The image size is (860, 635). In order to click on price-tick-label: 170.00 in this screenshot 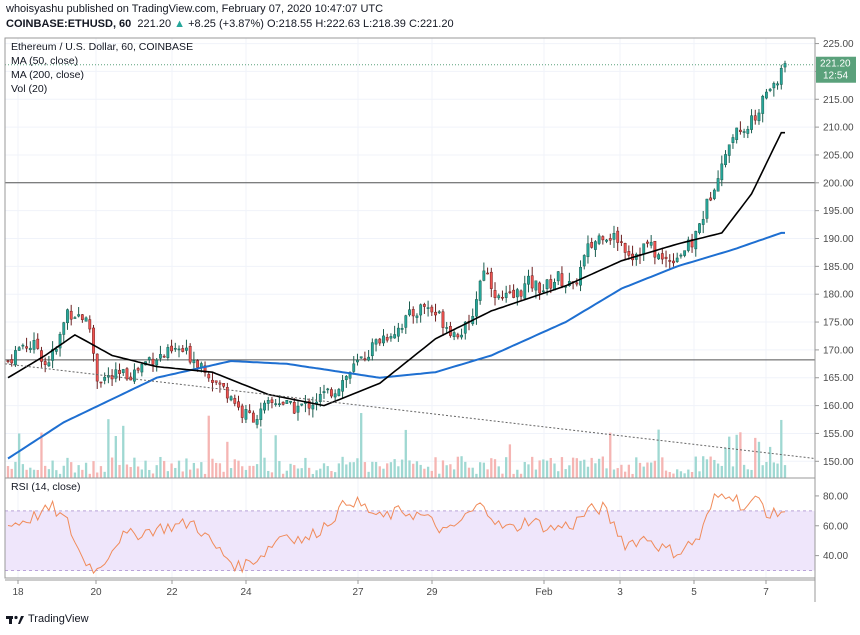, I will do `click(838, 350)`.